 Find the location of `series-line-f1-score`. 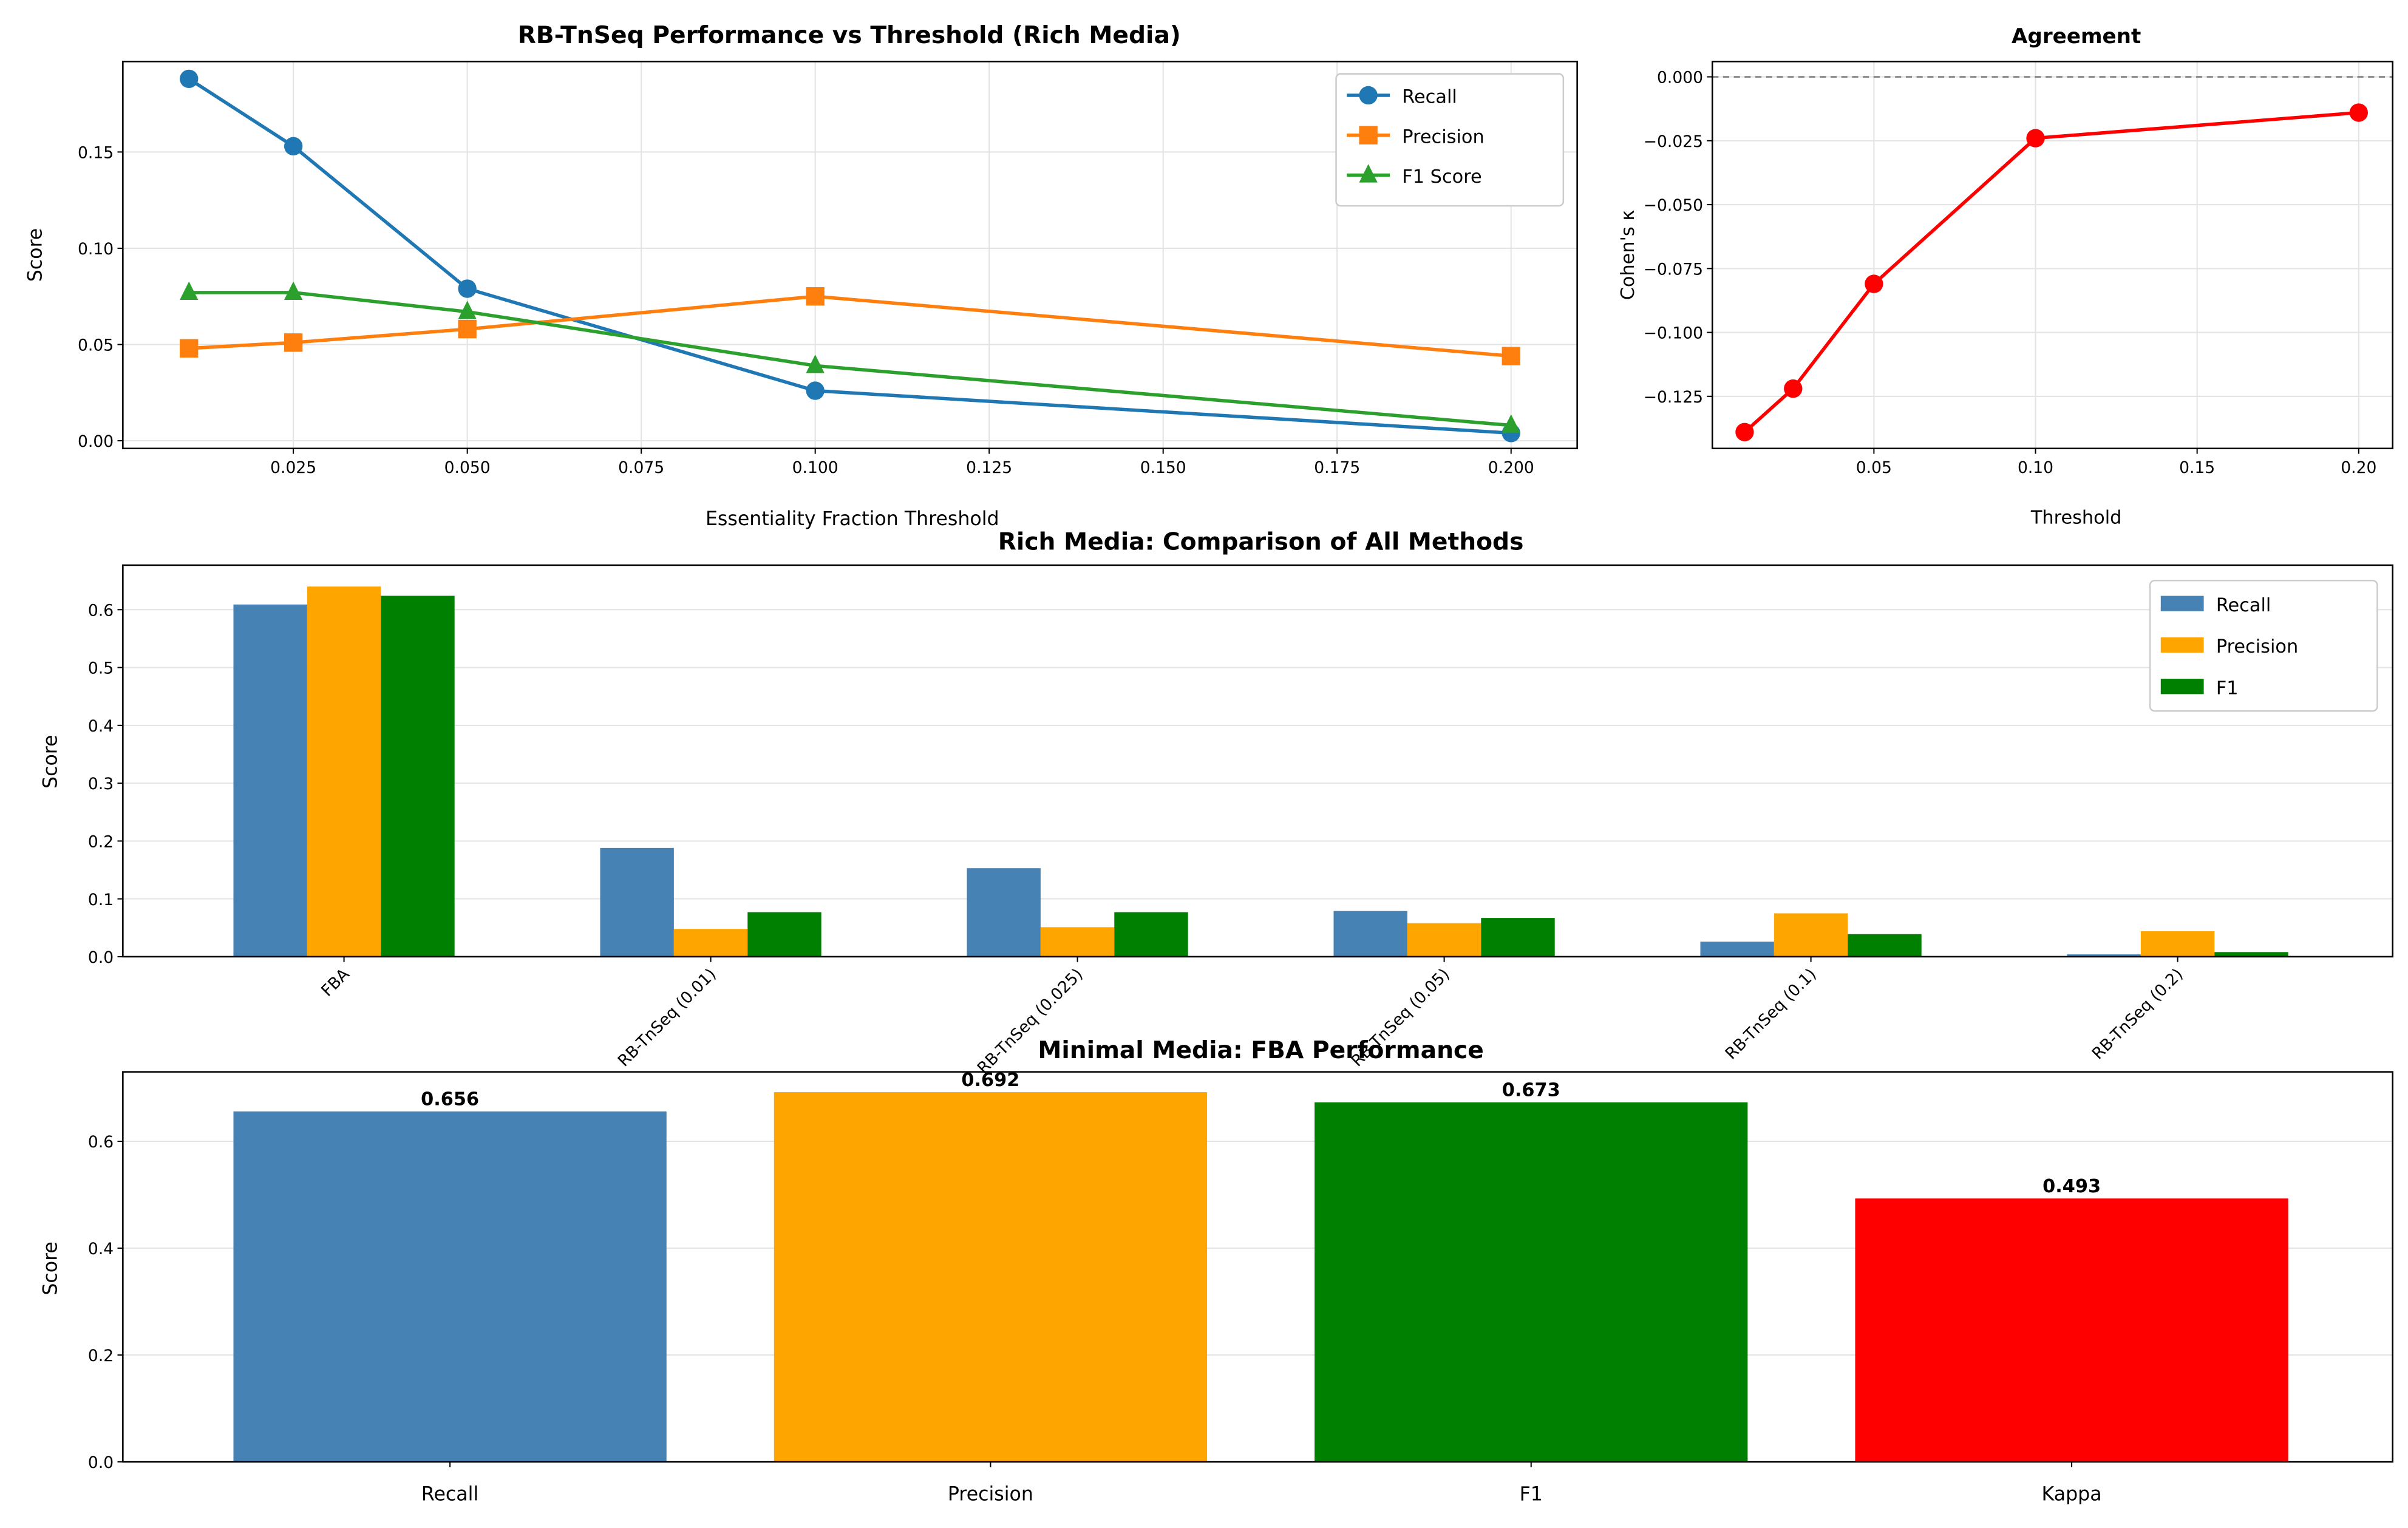

series-line-f1-score is located at coordinates (850, 359).